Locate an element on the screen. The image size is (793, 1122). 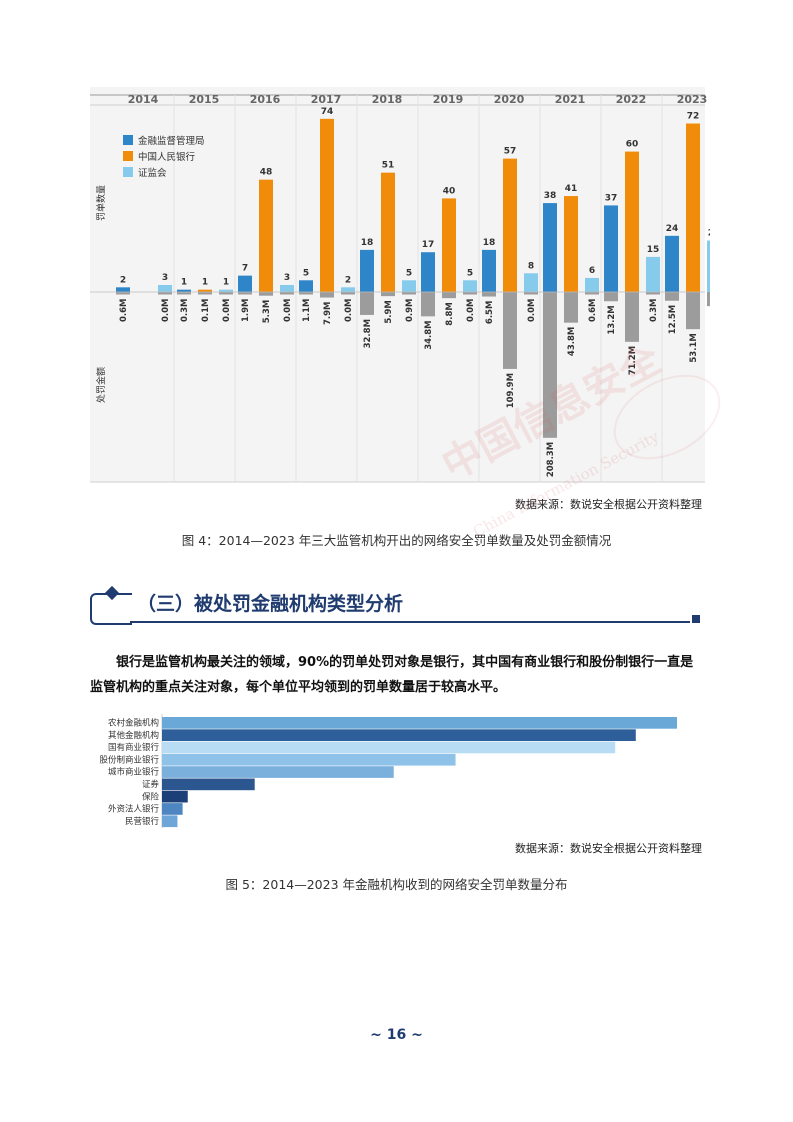
amount-value-label: 5.3M is located at coordinates (267, 312).